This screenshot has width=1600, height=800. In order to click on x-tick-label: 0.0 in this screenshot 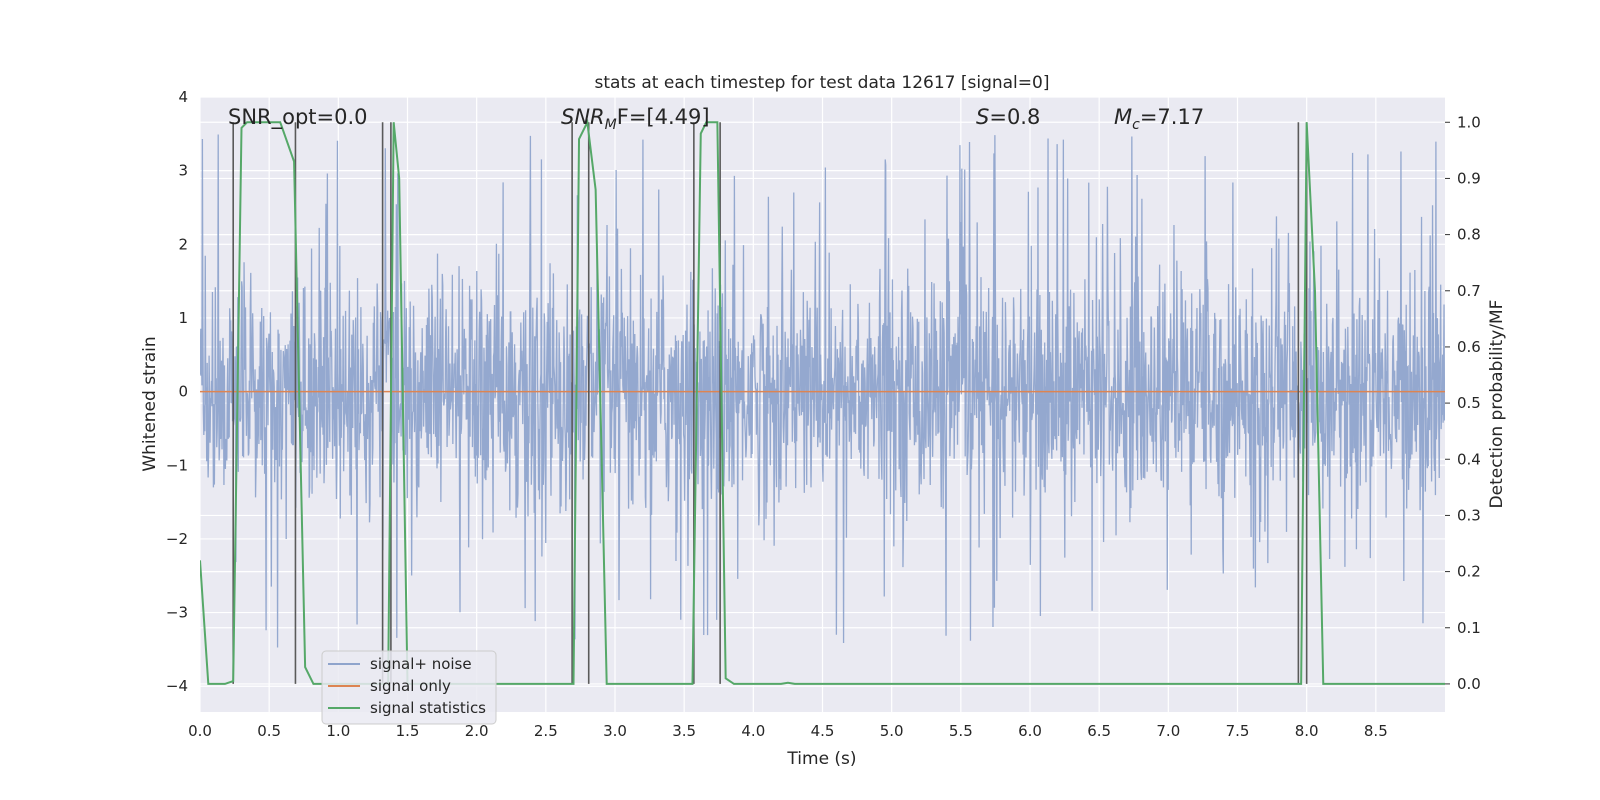, I will do `click(200, 731)`.